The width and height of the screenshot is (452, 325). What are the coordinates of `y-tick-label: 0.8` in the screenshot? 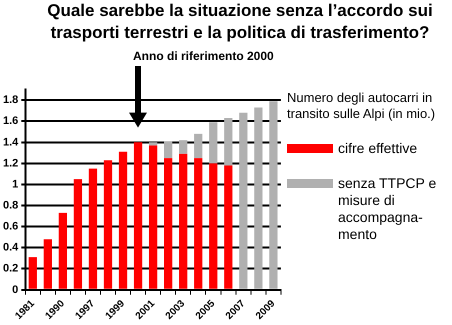 It's located at (10, 206).